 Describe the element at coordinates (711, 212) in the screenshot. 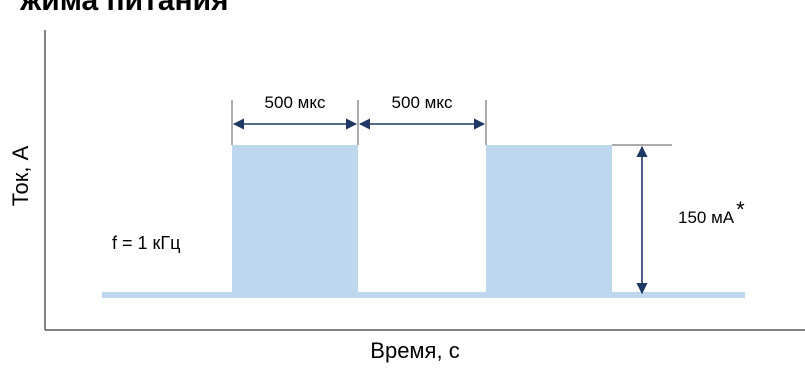

I see `amplitude-label: 150 мА*` at that location.